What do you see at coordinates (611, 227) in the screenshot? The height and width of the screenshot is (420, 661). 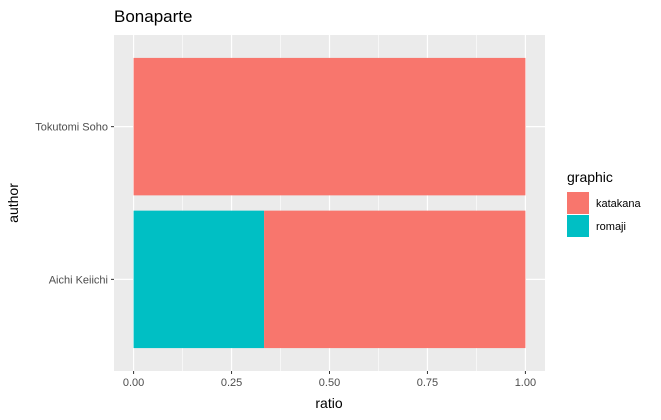 I see `legend-label-romaji: romaji` at bounding box center [611, 227].